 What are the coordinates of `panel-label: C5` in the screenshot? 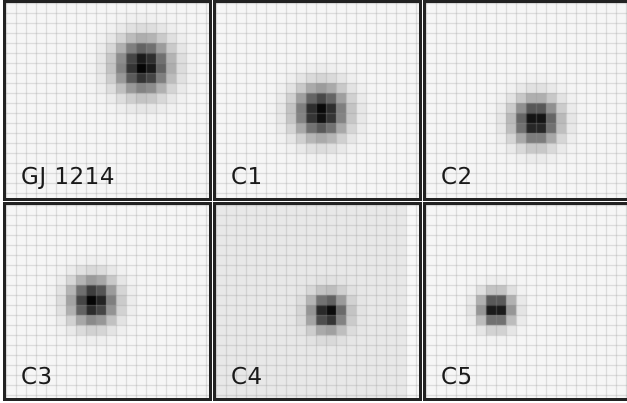 It's located at (457, 377).